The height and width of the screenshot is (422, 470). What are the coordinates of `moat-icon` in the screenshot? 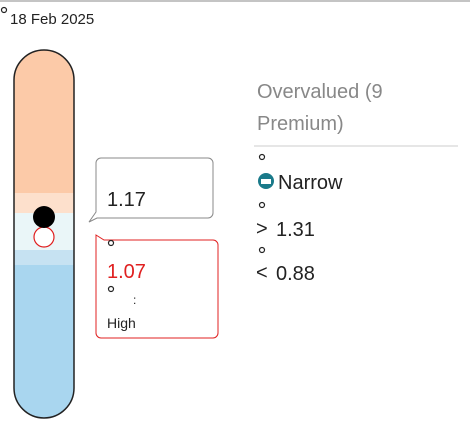 It's located at (266, 181).